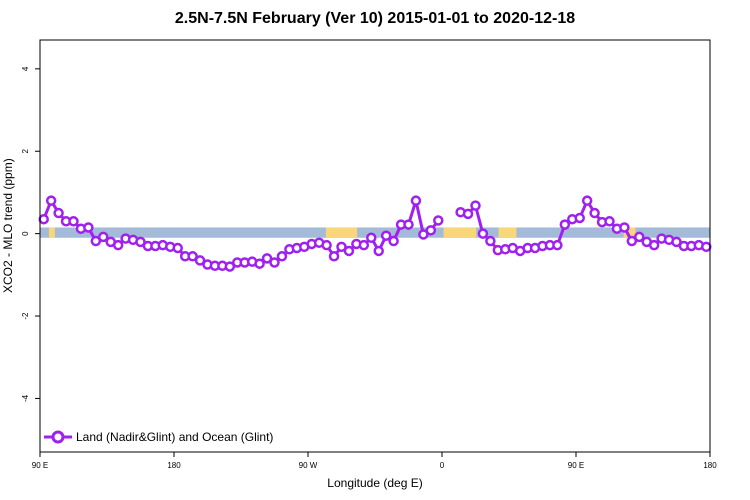 The width and height of the screenshot is (750, 500). I want to click on y-tick-label-2: 0, so click(25, 233).